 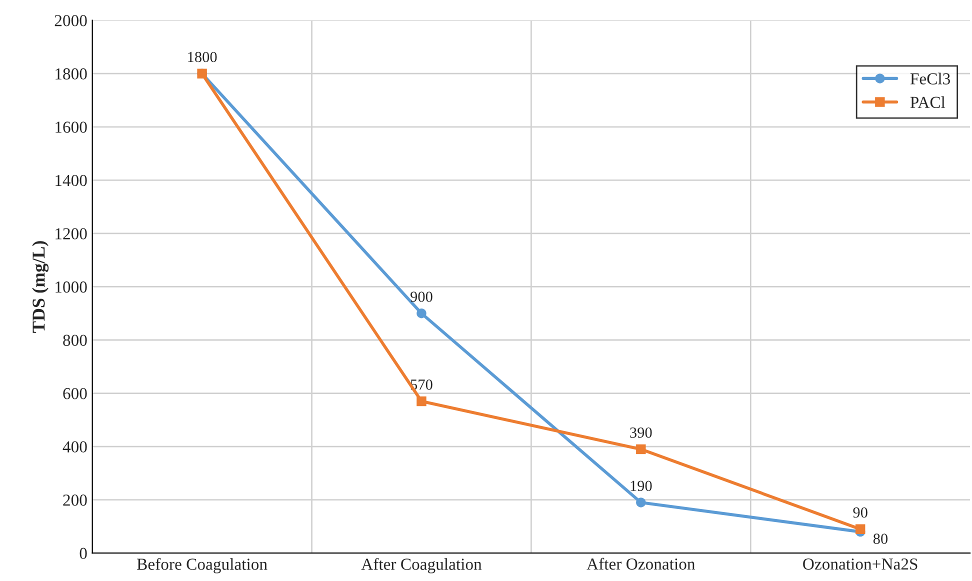 I want to click on x-tick-label: Ozonation+Na2S, so click(x=860, y=564).